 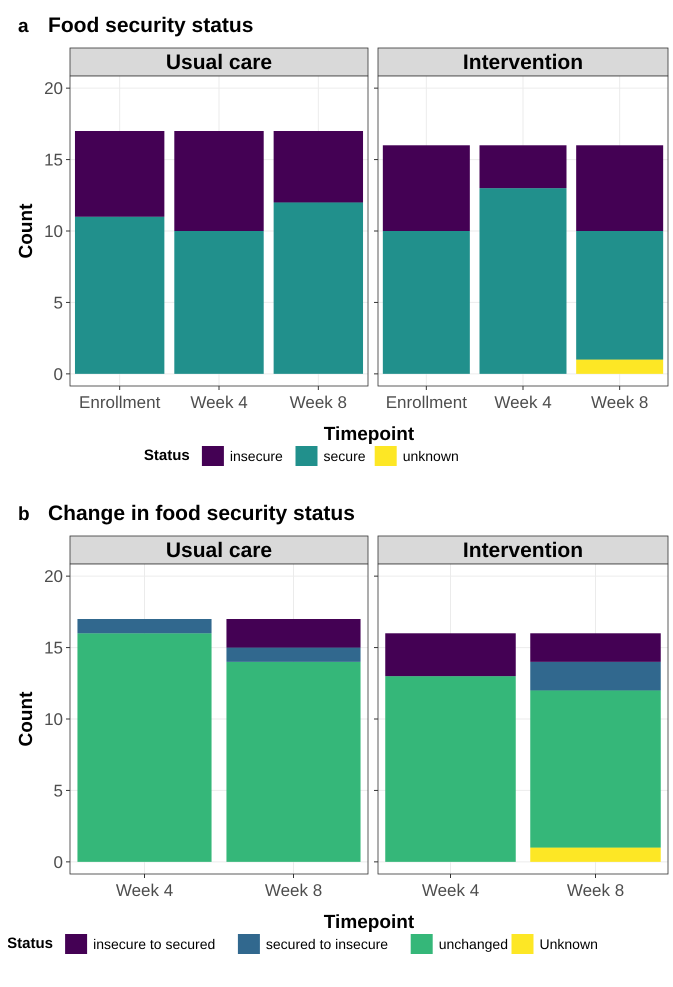 What do you see at coordinates (154, 944) in the screenshot?
I see `legend-label: insecure to secured` at bounding box center [154, 944].